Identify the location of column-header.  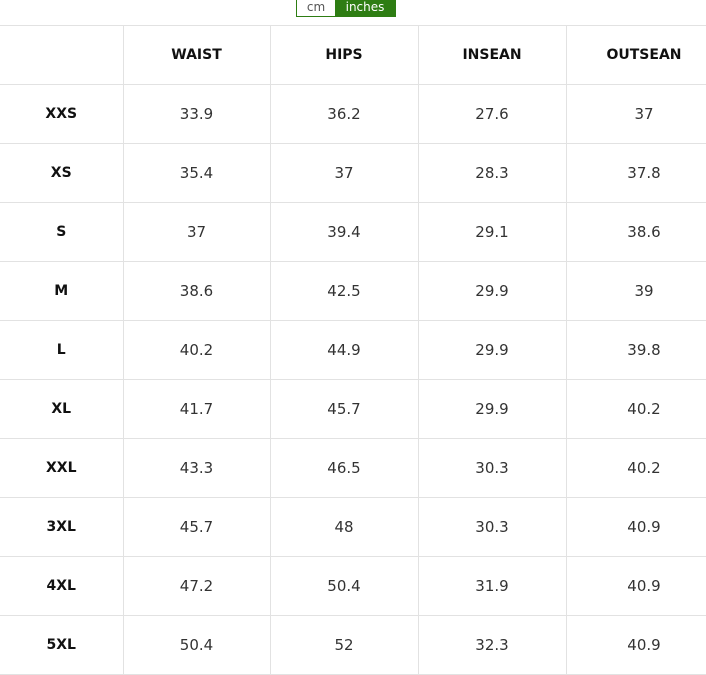
(62, 55).